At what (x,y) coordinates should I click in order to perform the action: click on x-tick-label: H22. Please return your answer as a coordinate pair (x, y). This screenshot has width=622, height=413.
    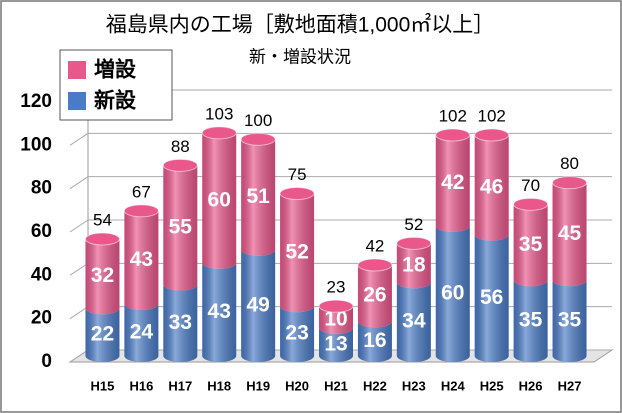
    Looking at the image, I should click on (375, 385).